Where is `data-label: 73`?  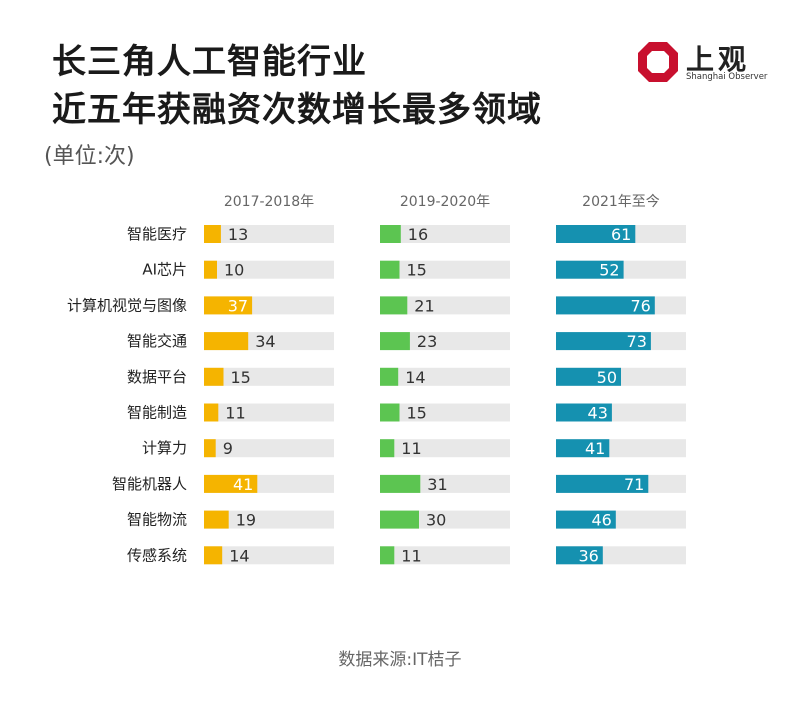
data-label: 73 is located at coordinates (637, 341).